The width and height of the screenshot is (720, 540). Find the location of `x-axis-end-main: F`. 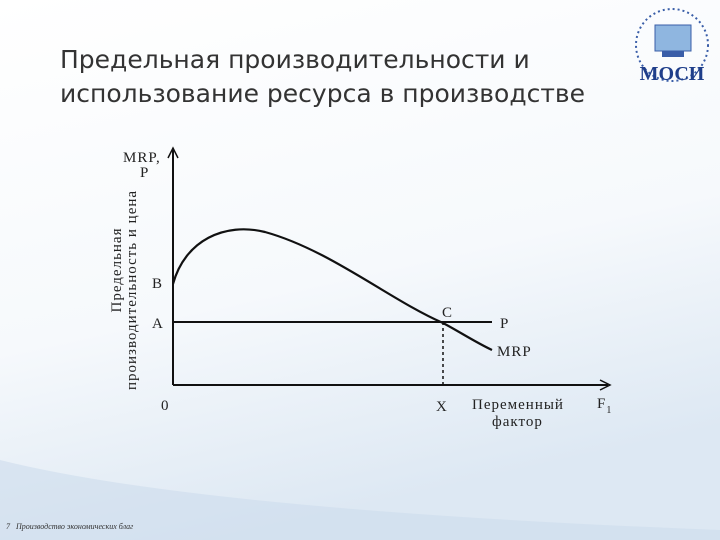

x-axis-end-main: F is located at coordinates (601, 404).